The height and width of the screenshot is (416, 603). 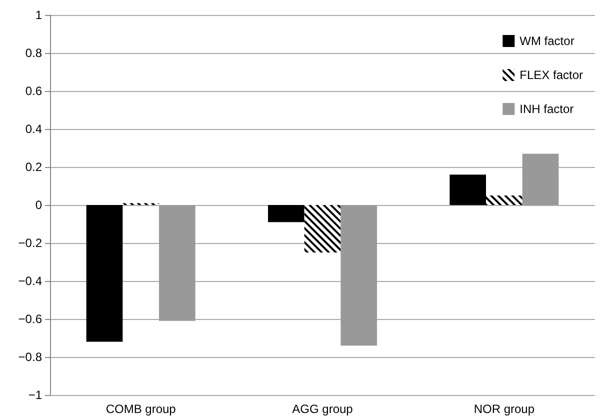 What do you see at coordinates (33, 53) in the screenshot?
I see `y-tick-label: 0.8` at bounding box center [33, 53].